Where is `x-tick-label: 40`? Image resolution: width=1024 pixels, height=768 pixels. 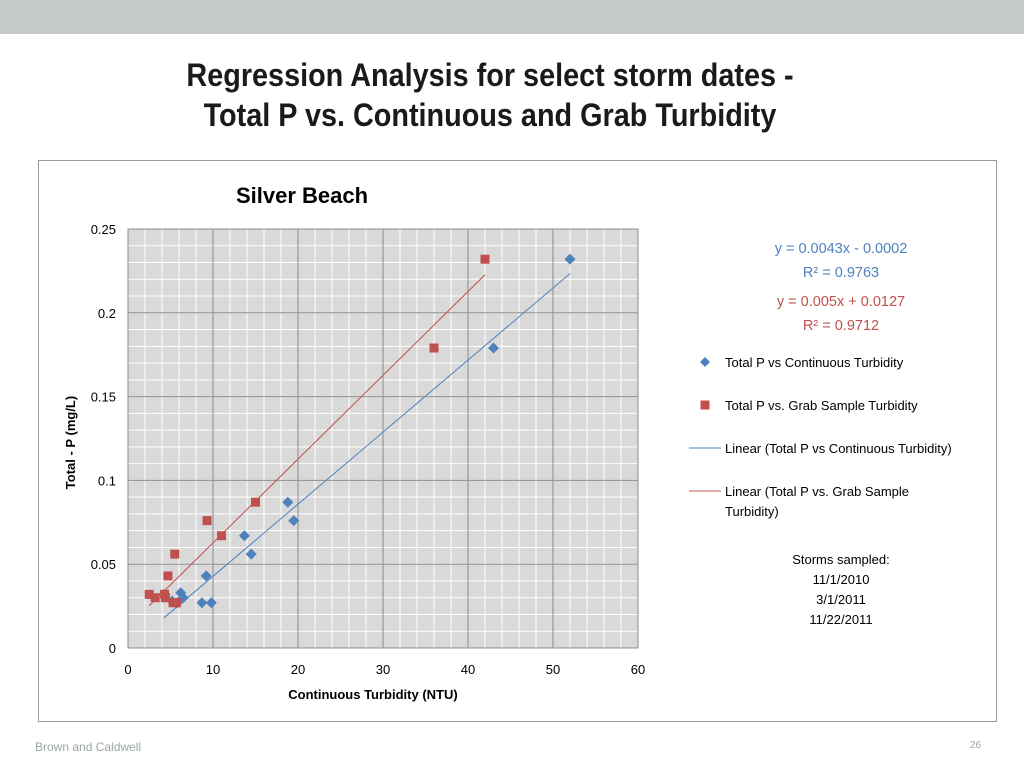
x-tick-label: 40 is located at coordinates (468, 669).